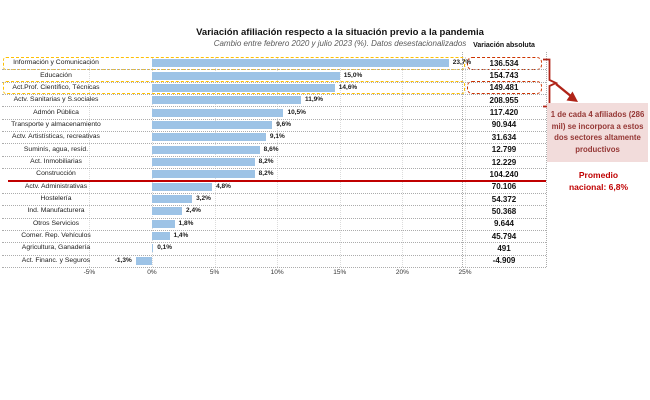 The image size is (650, 400). What do you see at coordinates (56, 248) in the screenshot?
I see `category-label: Agricultura, Ganadería` at bounding box center [56, 248].